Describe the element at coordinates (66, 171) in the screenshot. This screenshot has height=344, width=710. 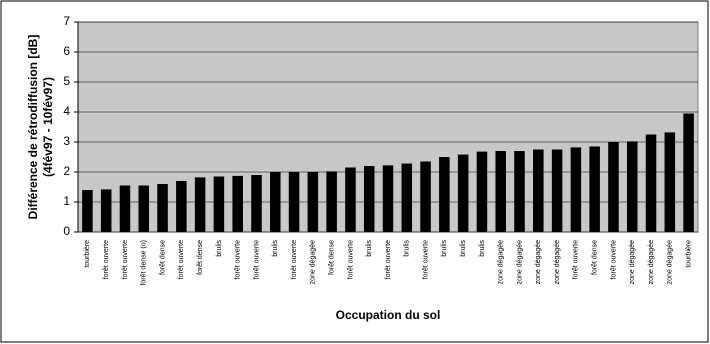
I see `y-tick-label: 2` at that location.